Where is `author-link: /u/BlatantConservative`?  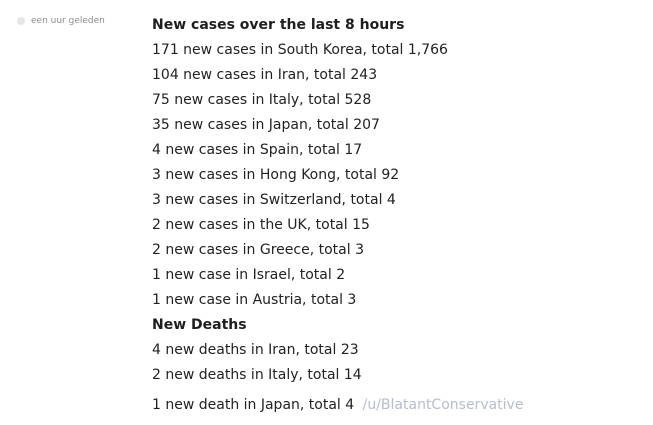
author-link: /u/BlatantConservative is located at coordinates (443, 405).